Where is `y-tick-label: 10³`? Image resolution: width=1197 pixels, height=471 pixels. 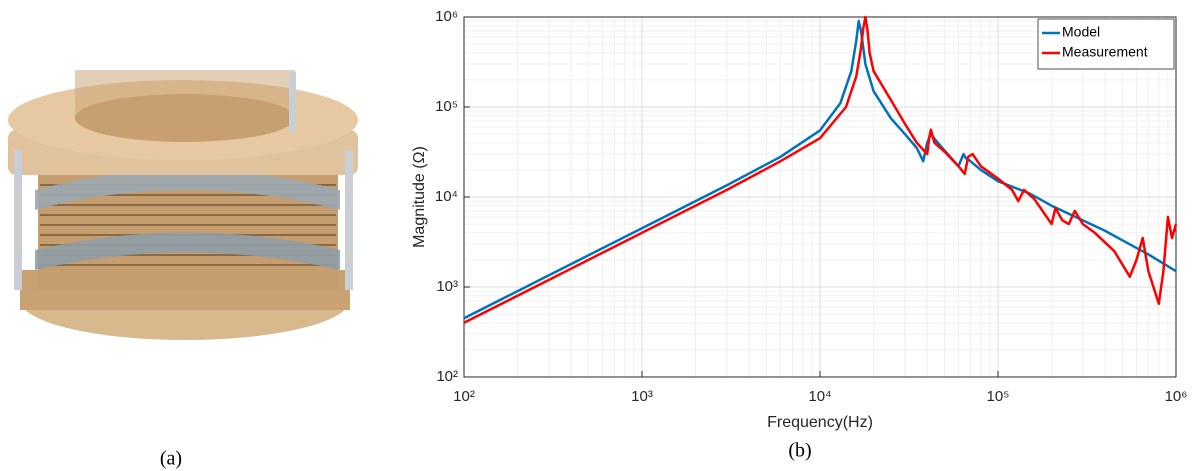 y-tick-label: 10³ is located at coordinates (447, 286).